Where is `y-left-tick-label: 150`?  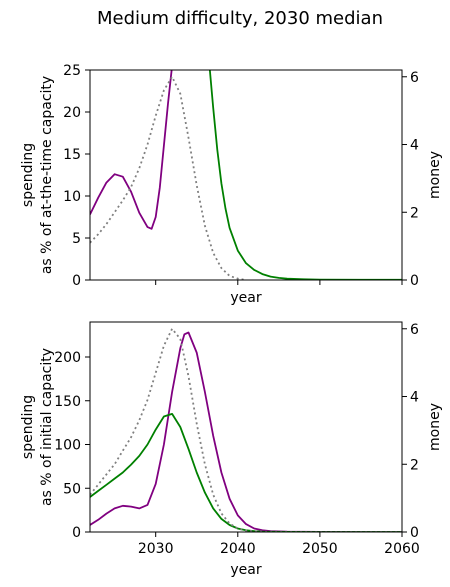
y-left-tick-label: 150 is located at coordinates (67, 402).